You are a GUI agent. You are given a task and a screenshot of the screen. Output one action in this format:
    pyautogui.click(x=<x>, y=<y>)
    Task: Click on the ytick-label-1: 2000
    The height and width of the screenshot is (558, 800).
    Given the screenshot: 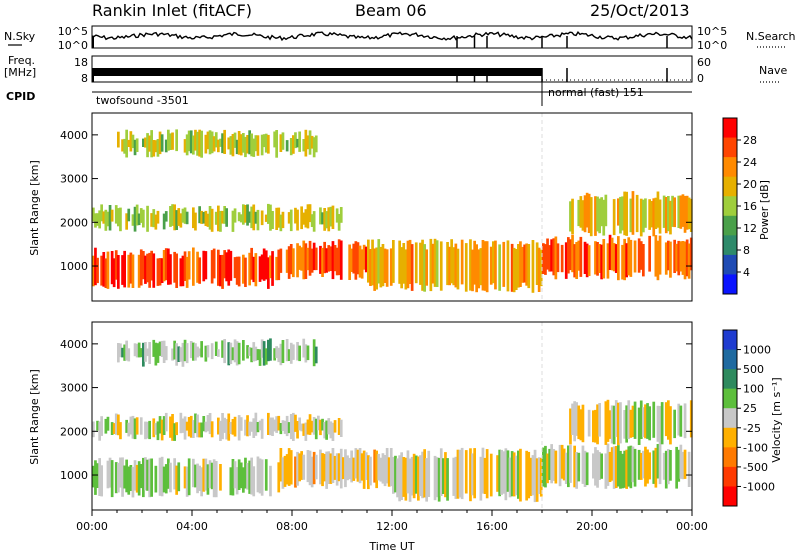 What is the action you would take?
    pyautogui.click(x=74, y=222)
    